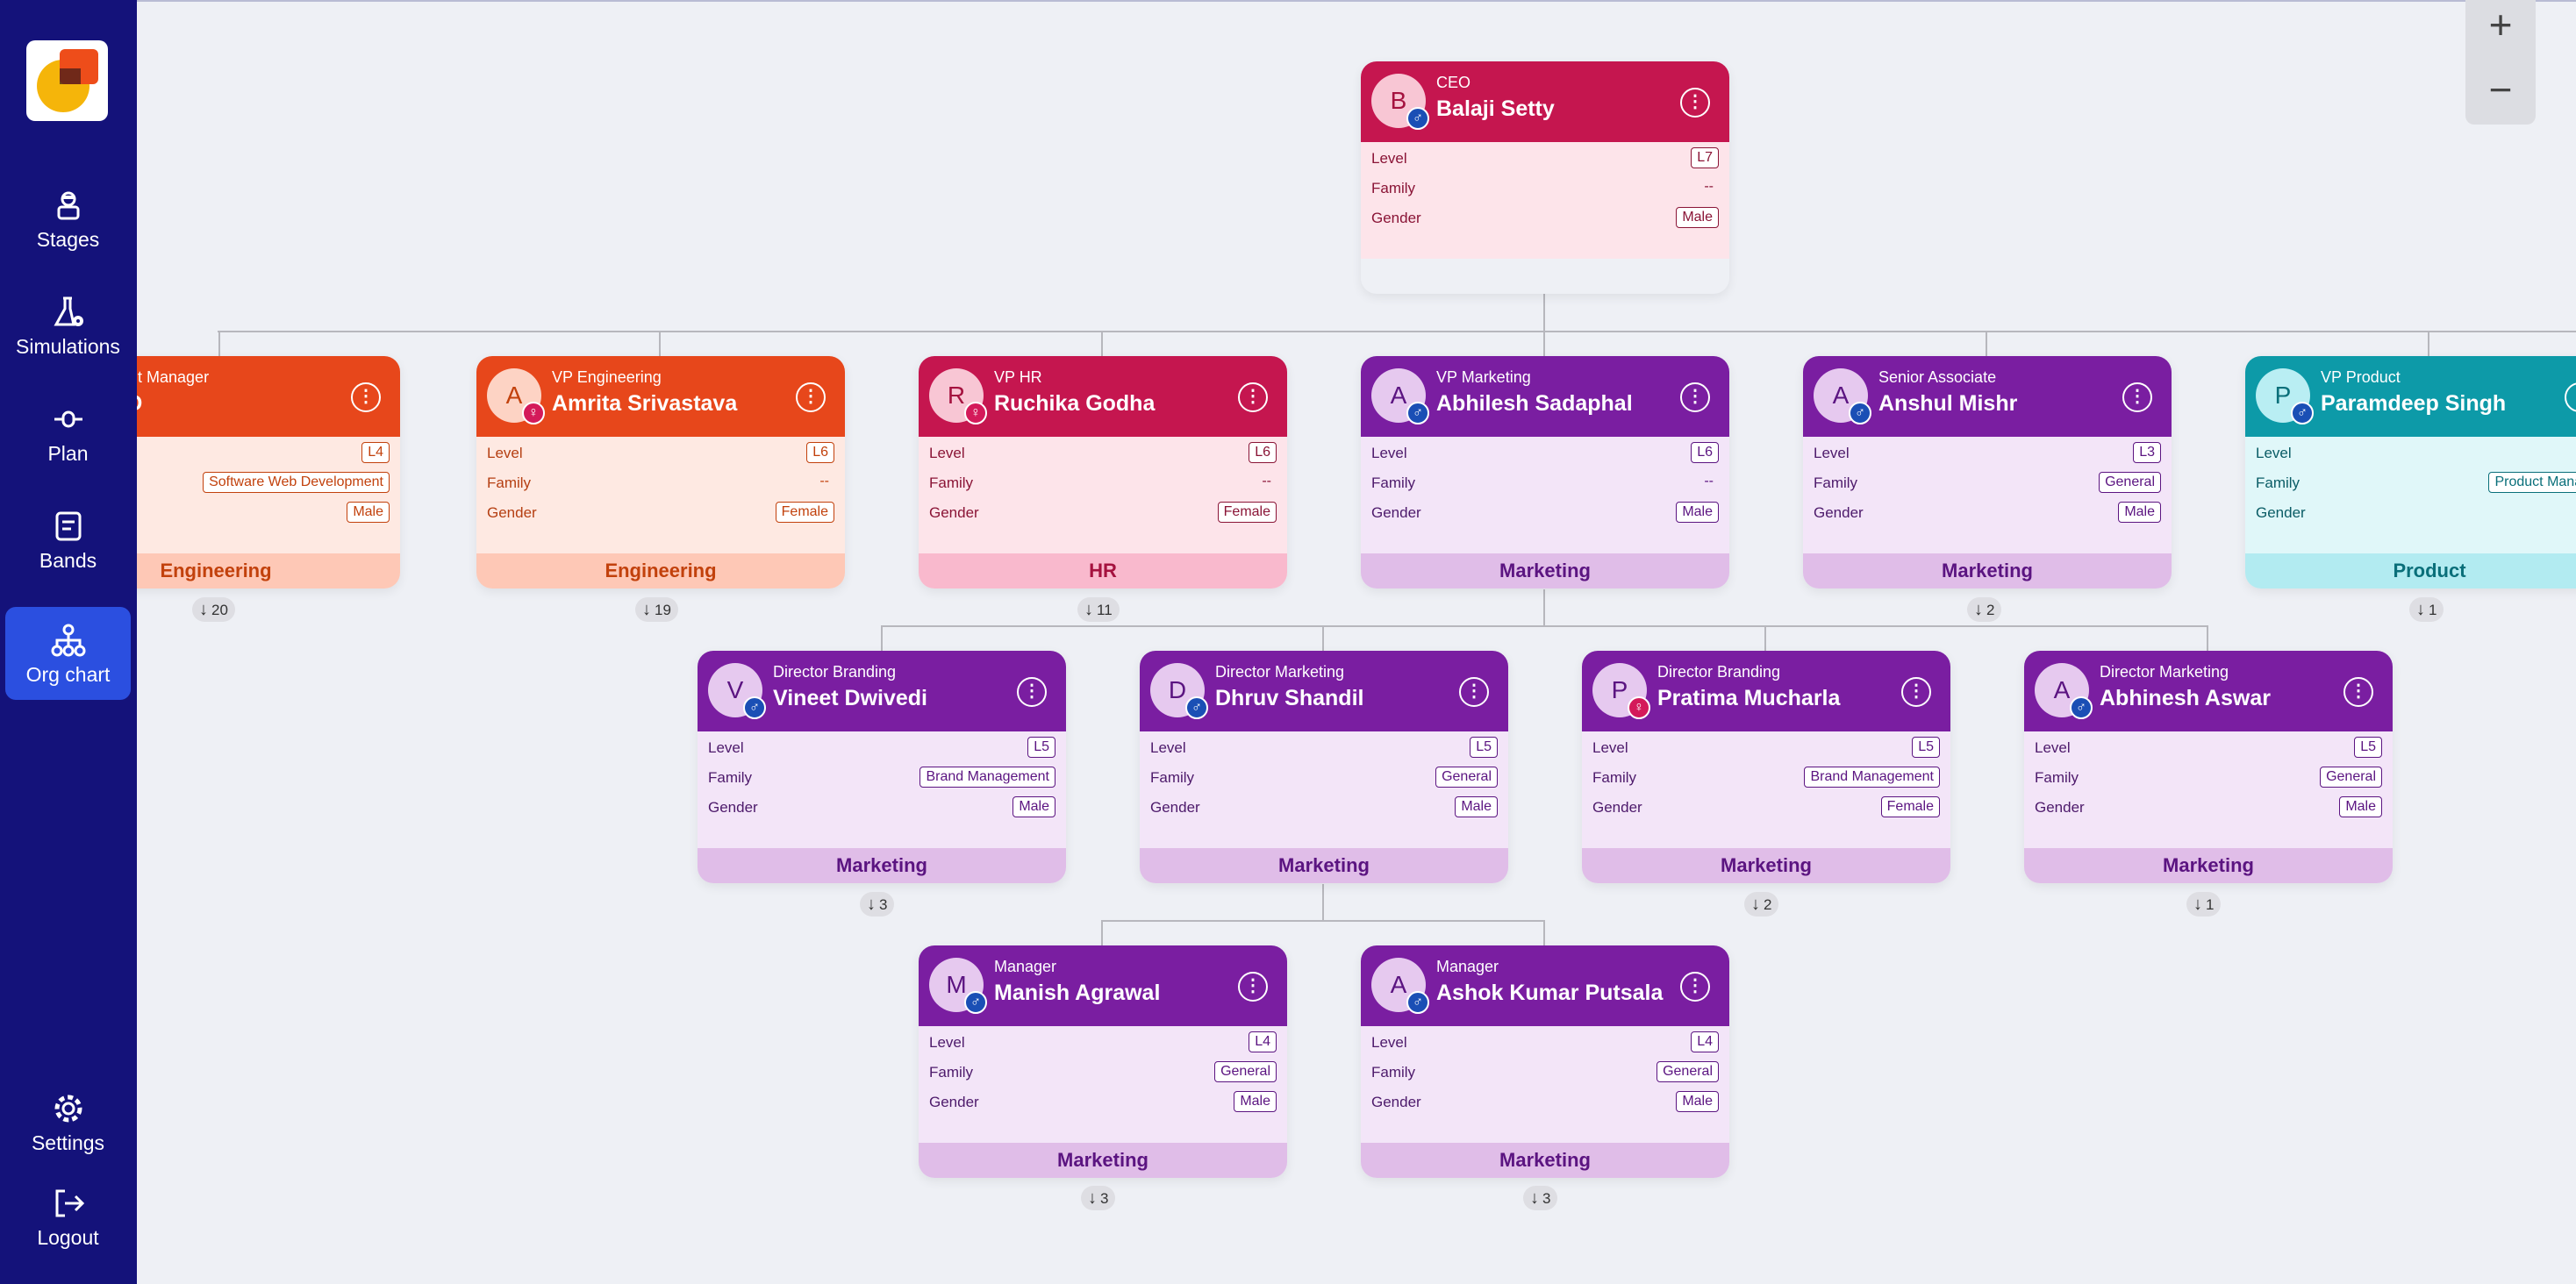 Image resolution: width=2576 pixels, height=1284 pixels. Describe the element at coordinates (2532, 482) in the screenshot. I see `family-value: Product Manag` at that location.